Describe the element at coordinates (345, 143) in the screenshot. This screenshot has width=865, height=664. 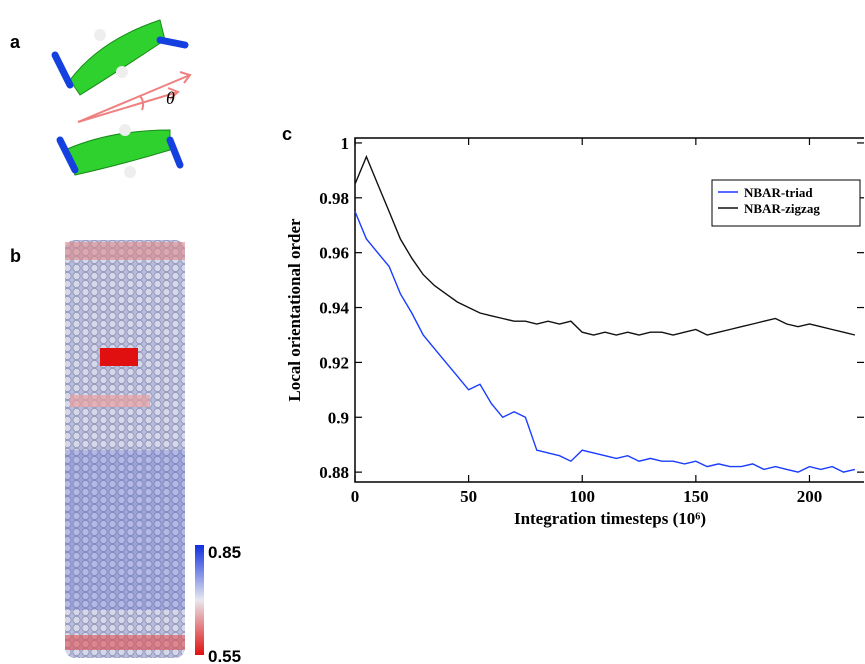
I see `y-tick-label: 1` at that location.